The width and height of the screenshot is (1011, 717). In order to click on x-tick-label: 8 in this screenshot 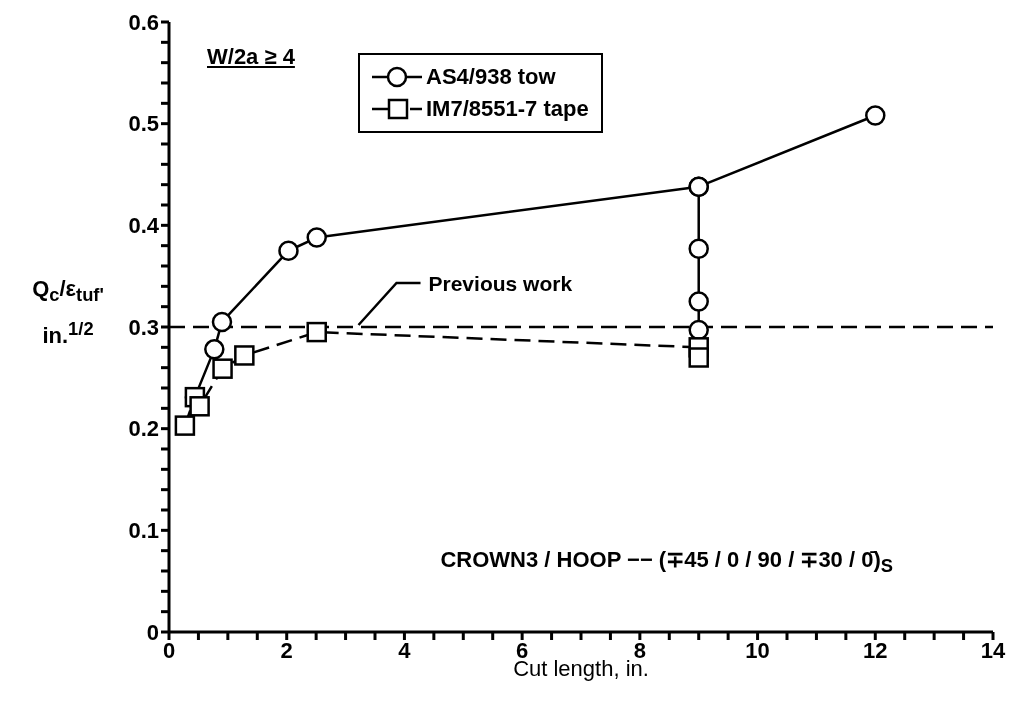, I will do `click(639, 650)`.